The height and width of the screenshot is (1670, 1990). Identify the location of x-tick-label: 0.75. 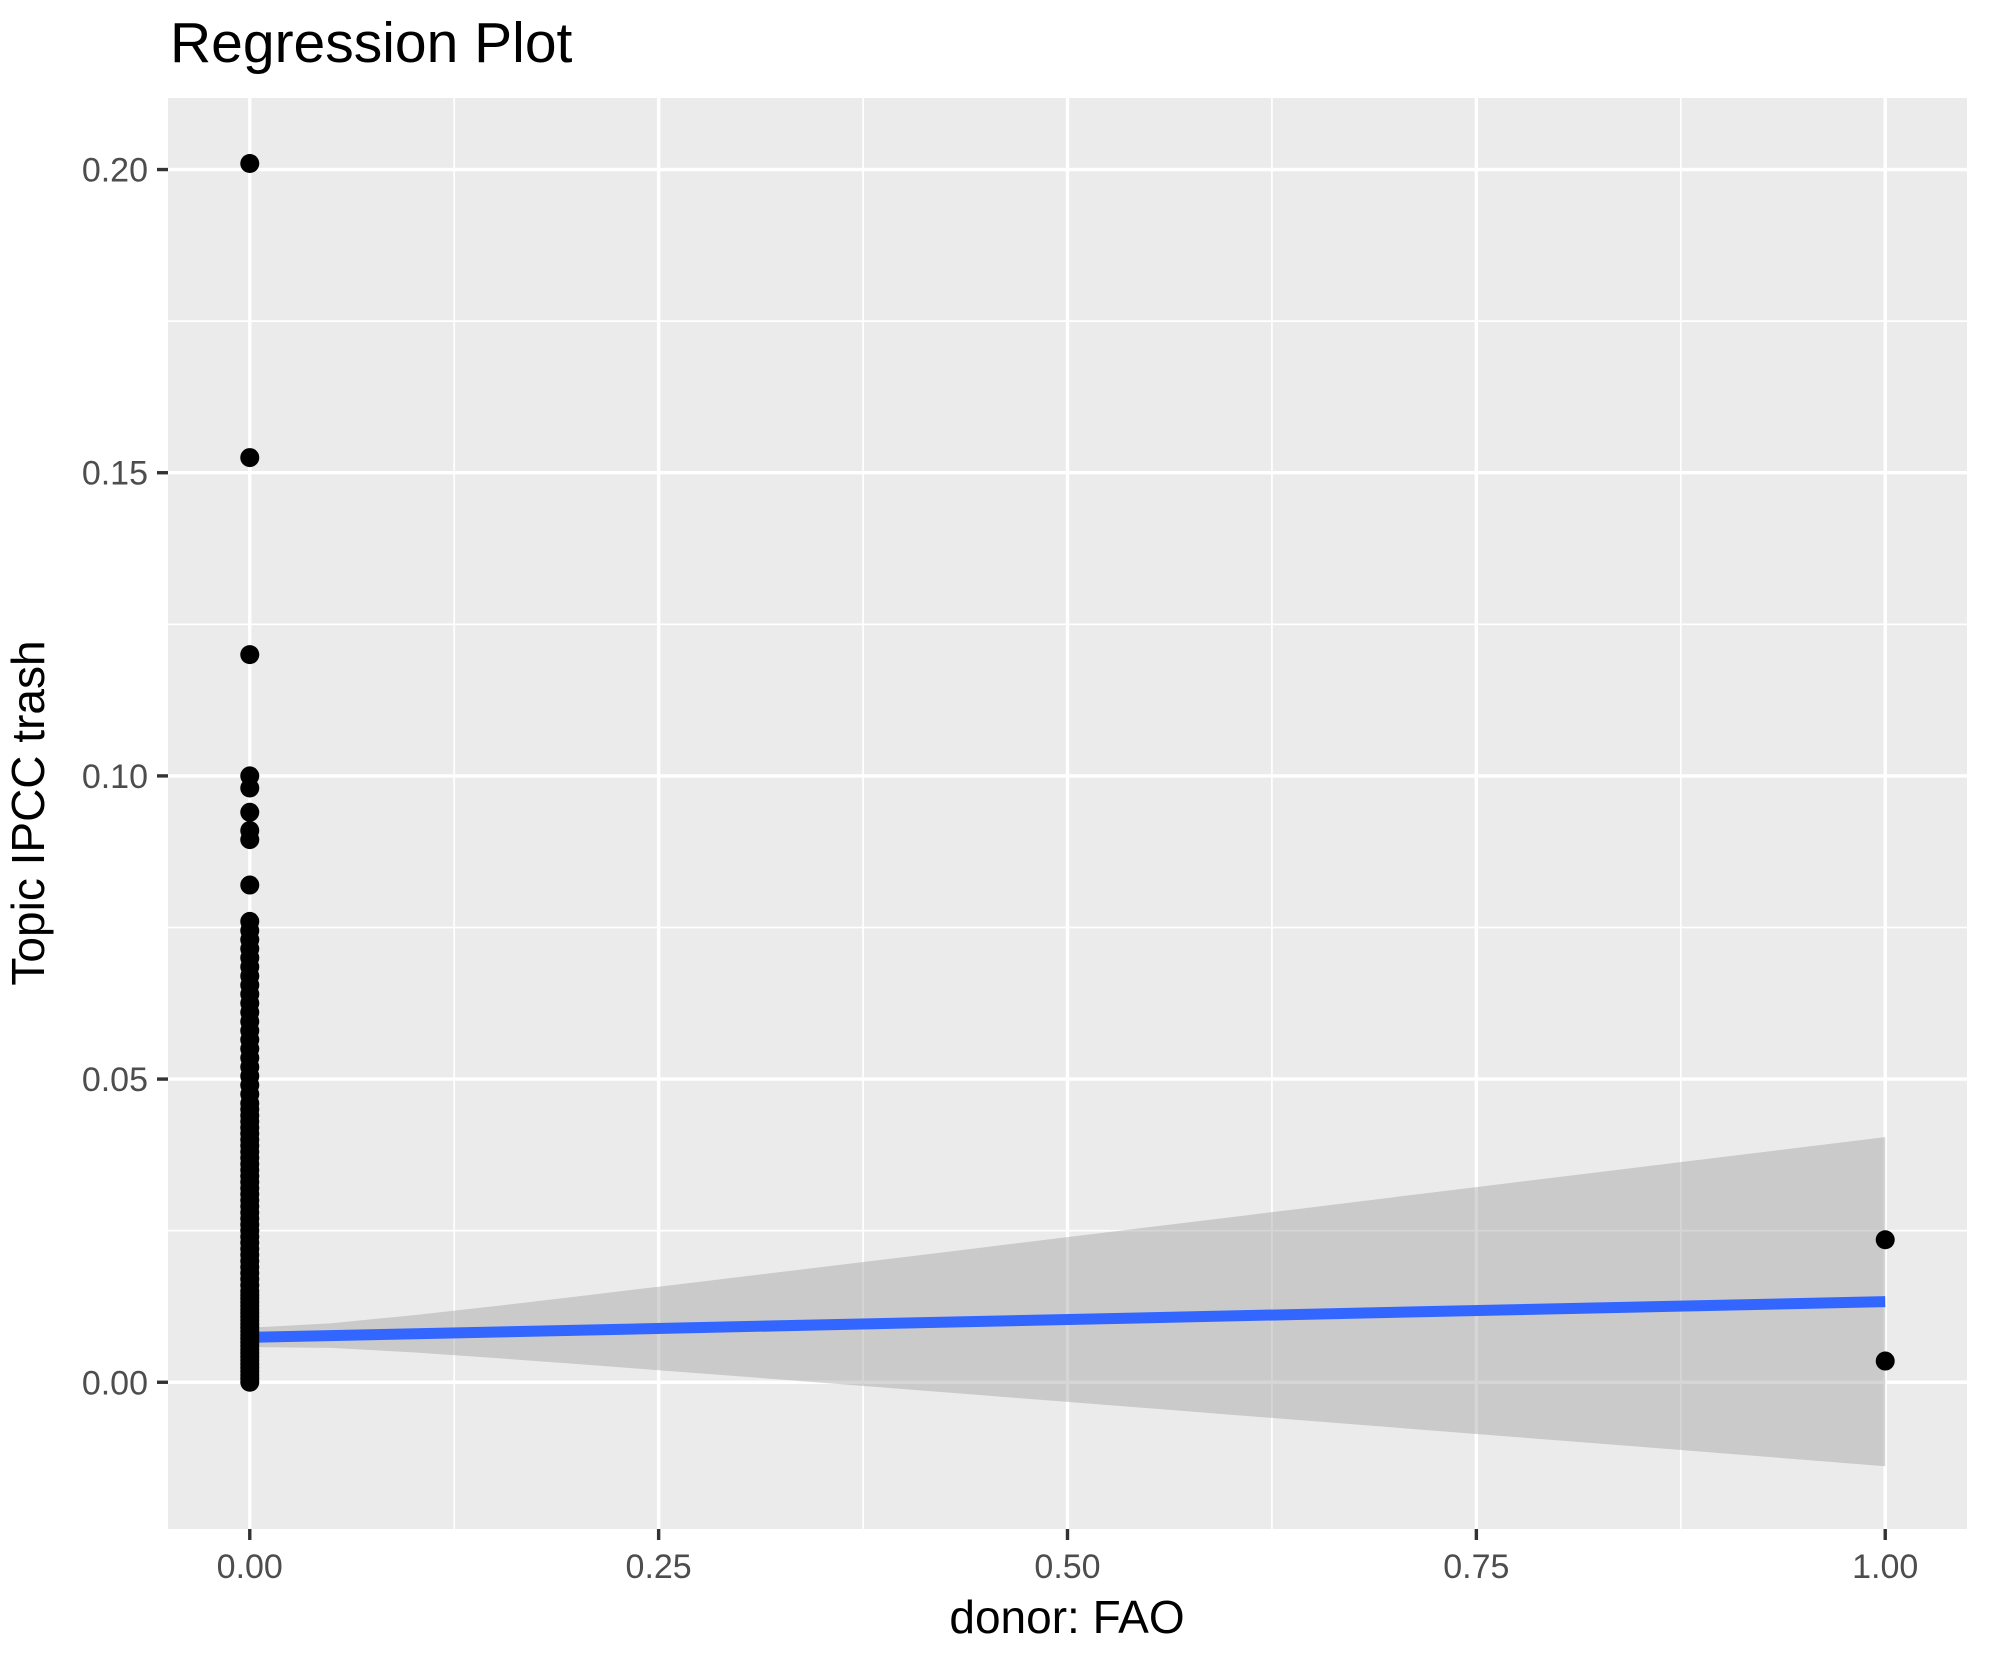
(1476, 1567).